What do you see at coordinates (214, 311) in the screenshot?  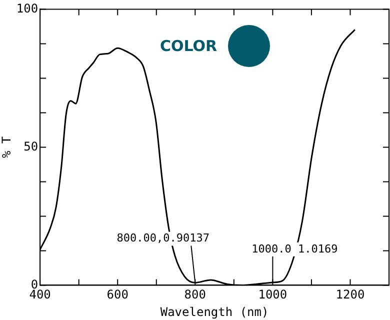 I see `x-axis-title: Wavelength (nm)` at bounding box center [214, 311].